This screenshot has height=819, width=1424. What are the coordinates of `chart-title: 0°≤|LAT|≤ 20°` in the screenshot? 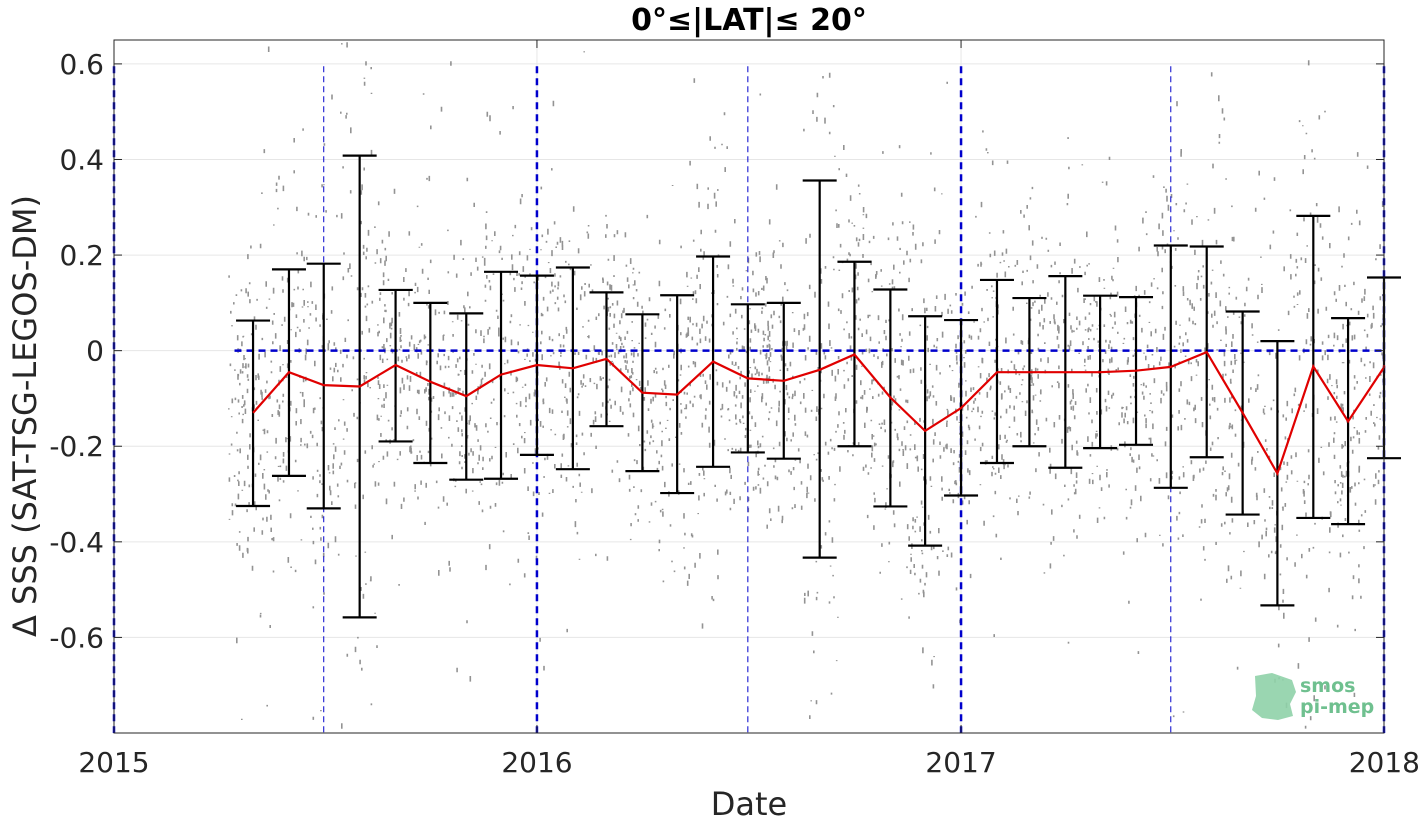 It's located at (749, 20).